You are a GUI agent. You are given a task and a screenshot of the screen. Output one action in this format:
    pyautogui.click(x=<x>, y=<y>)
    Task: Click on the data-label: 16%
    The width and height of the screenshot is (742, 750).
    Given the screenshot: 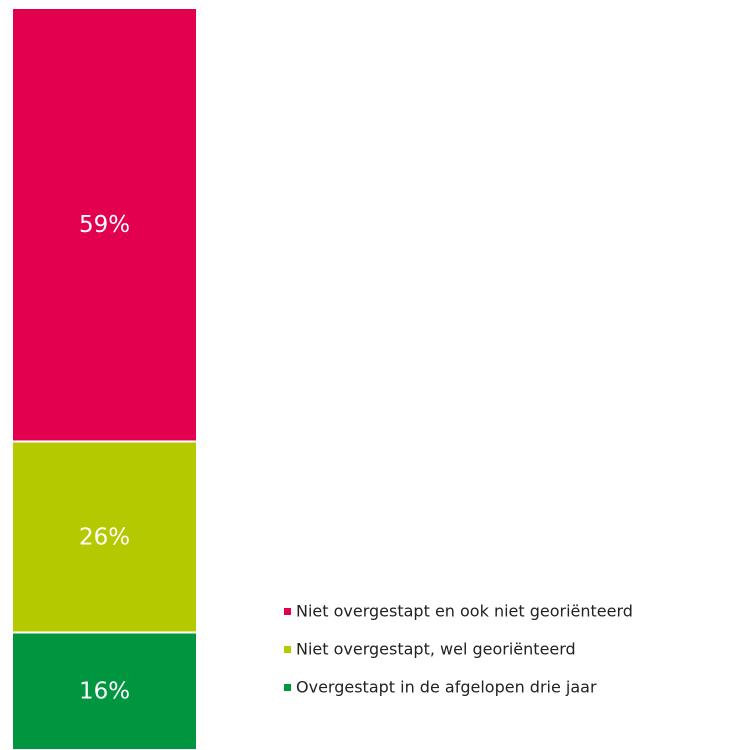 What is the action you would take?
    pyautogui.click(x=104, y=692)
    